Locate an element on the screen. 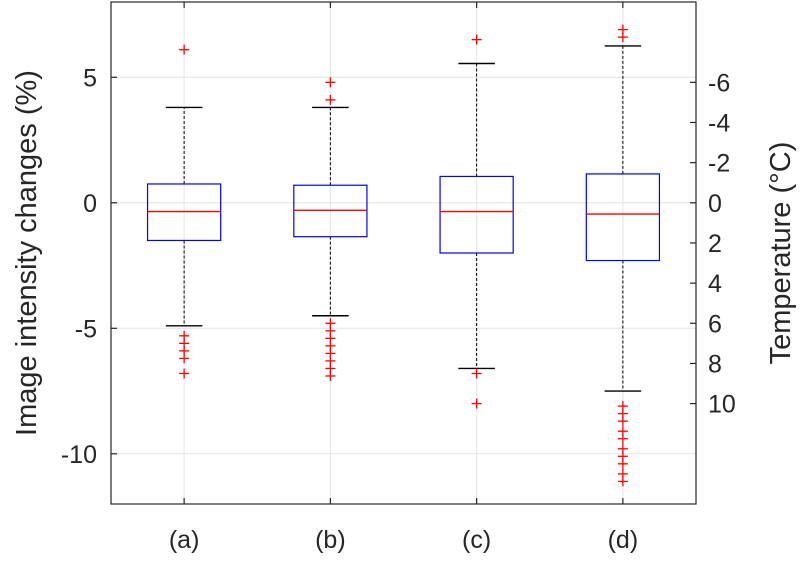  y-tick-label: 0 is located at coordinates (90, 204).